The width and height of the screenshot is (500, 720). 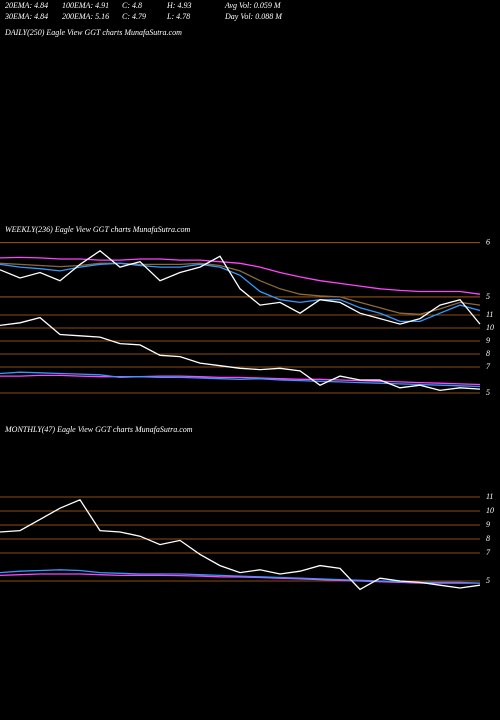 What do you see at coordinates (26, 5) in the screenshot?
I see `header-stat: 20EMA: 4.84` at bounding box center [26, 5].